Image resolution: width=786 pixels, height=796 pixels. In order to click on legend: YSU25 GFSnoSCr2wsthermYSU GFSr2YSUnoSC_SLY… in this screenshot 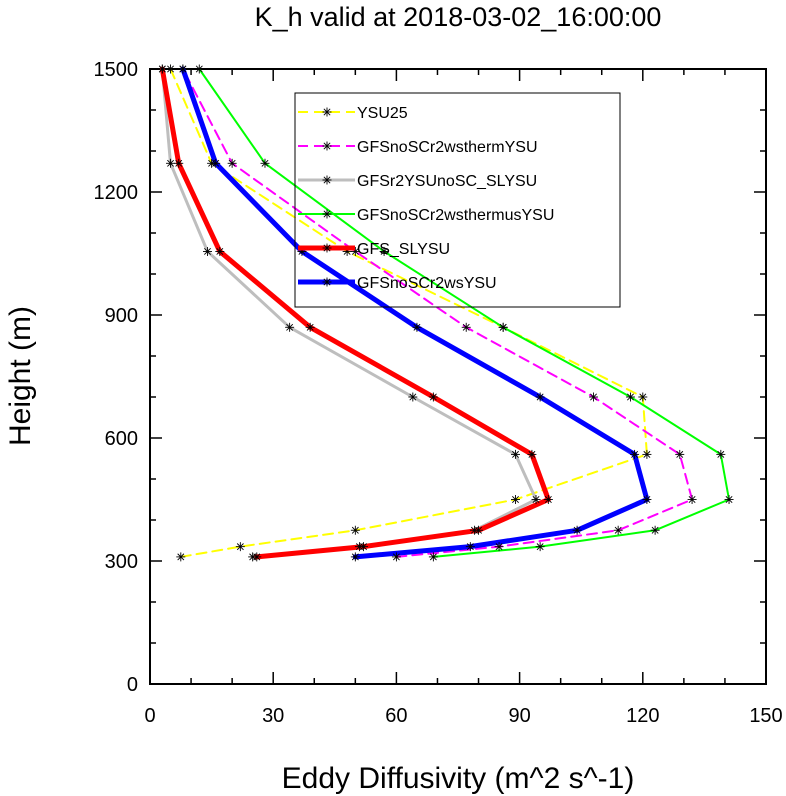, I will do `click(457, 200)`.